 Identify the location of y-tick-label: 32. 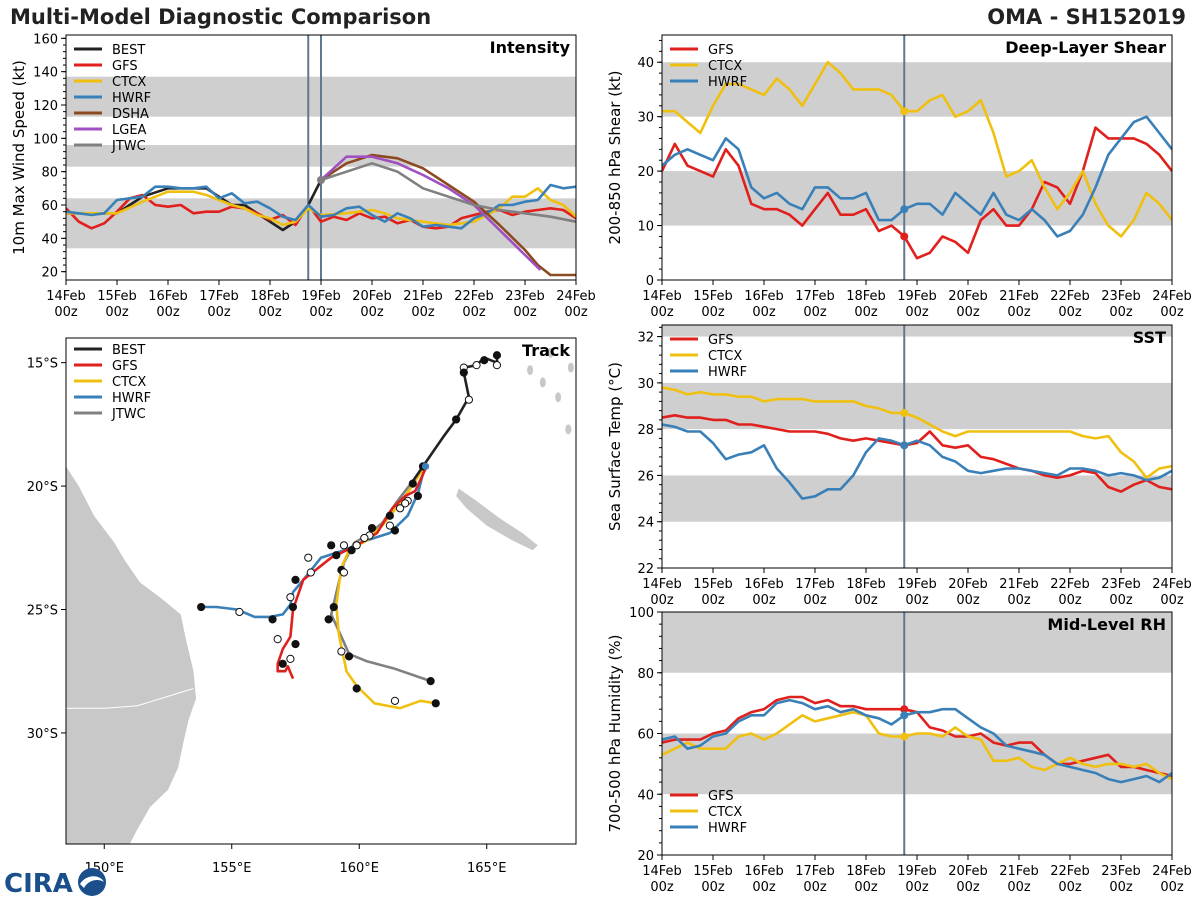
(645, 338).